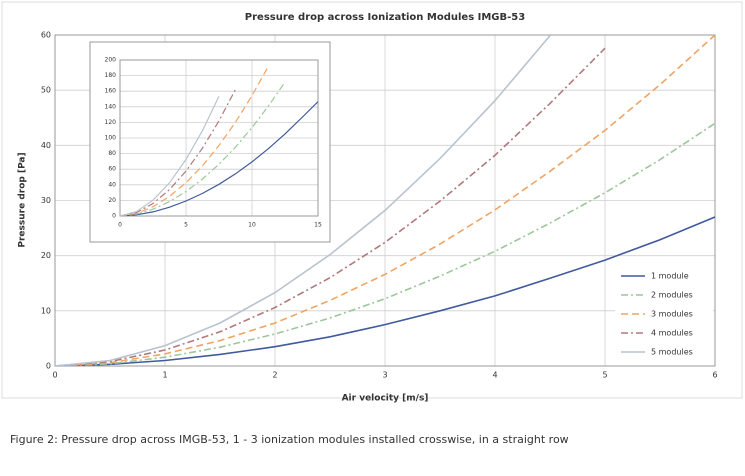 The height and width of the screenshot is (476, 745). Describe the element at coordinates (111, 75) in the screenshot. I see `y-tick-label: 180` at that location.